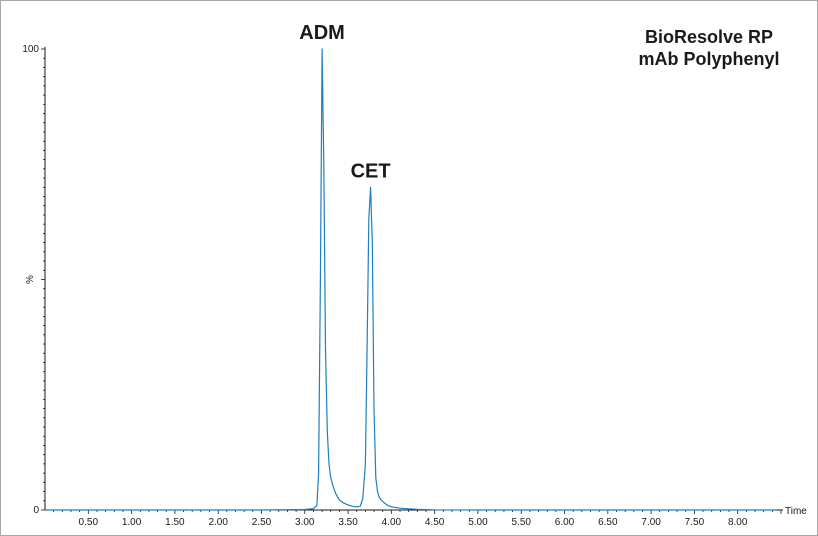 Image resolution: width=818 pixels, height=536 pixels. Describe the element at coordinates (305, 522) in the screenshot. I see `x-tick-label: 3.00` at that location.